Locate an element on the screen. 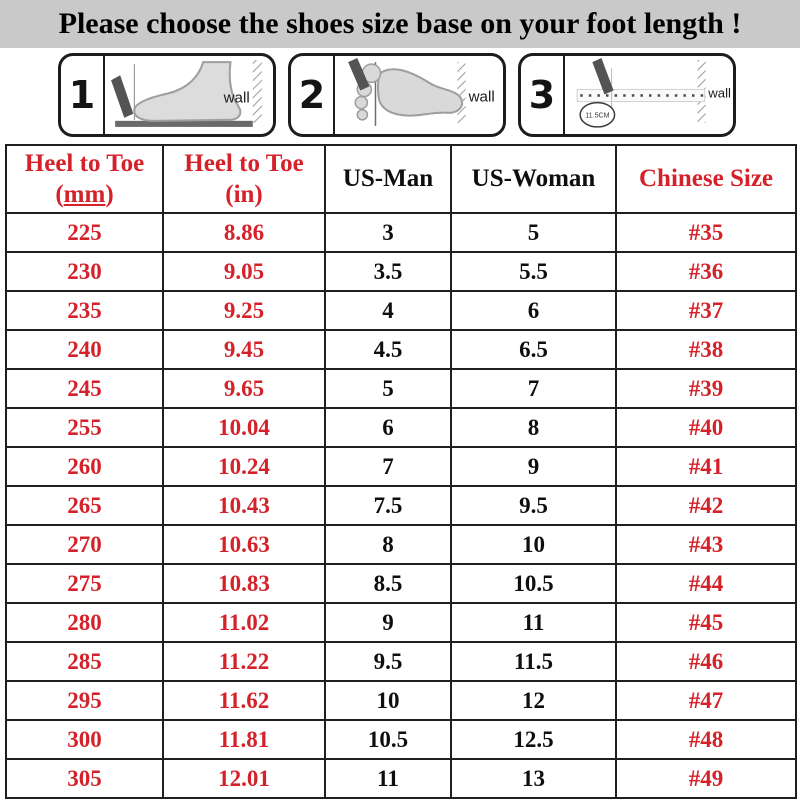  table-cell: 260 is located at coordinates (84, 466).